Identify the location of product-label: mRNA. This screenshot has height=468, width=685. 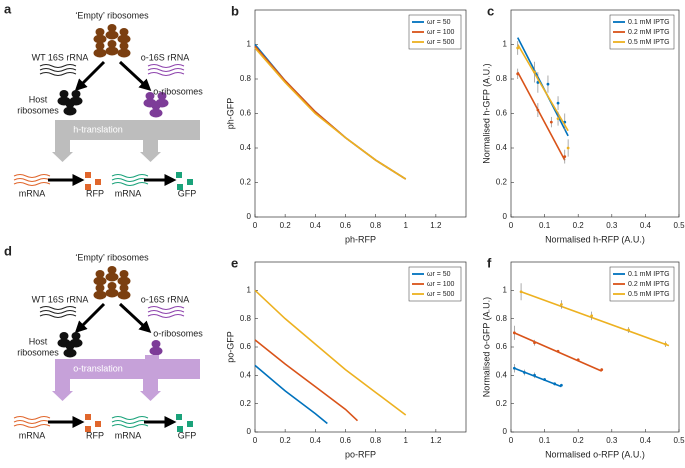
(32, 193).